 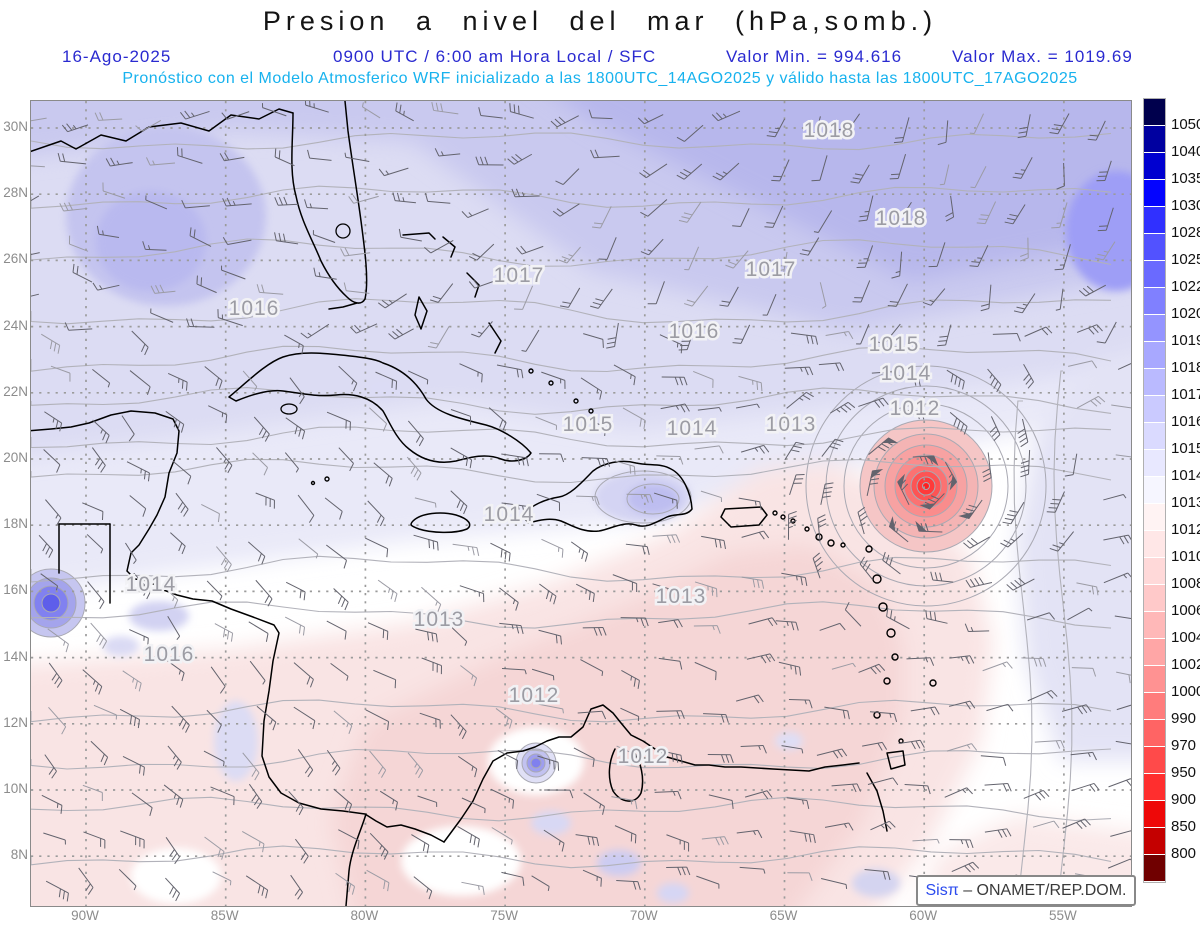 What do you see at coordinates (15, 391) in the screenshot?
I see `lat-tick-label: 22N` at bounding box center [15, 391].